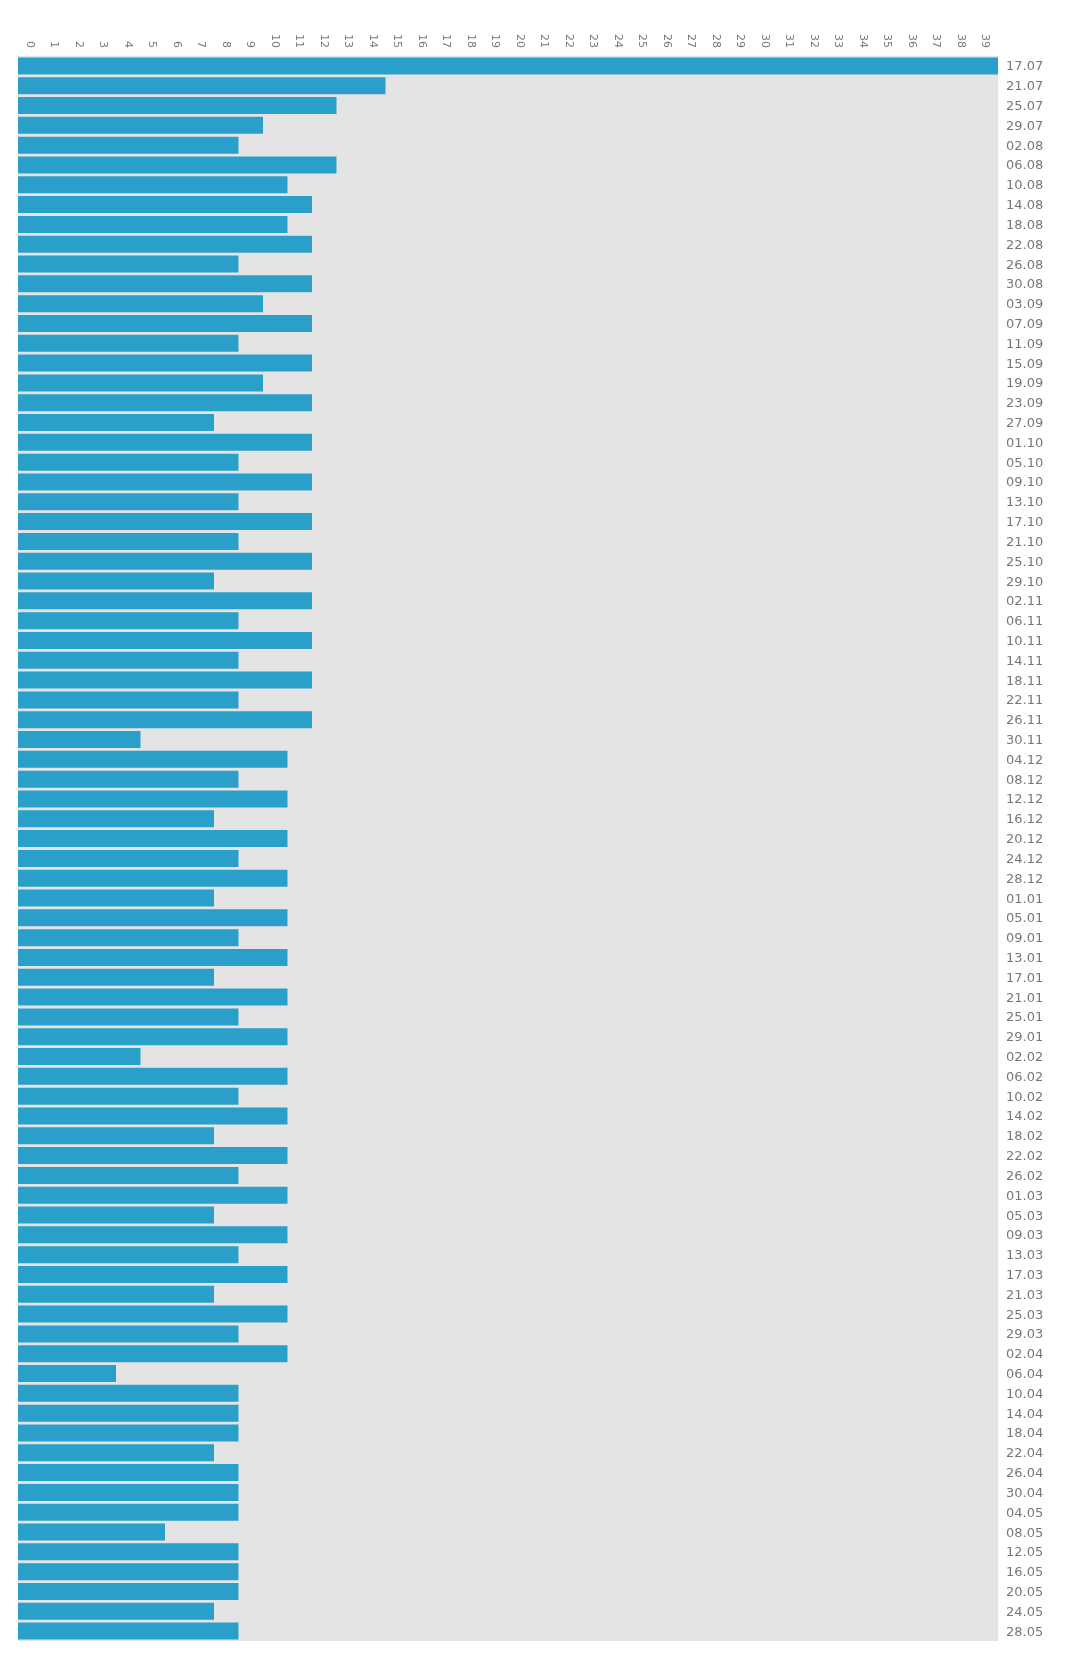 This screenshot has width=1070, height=1653. Describe the element at coordinates (128, 44) in the screenshot. I see `x-tick-label: 4` at that location.